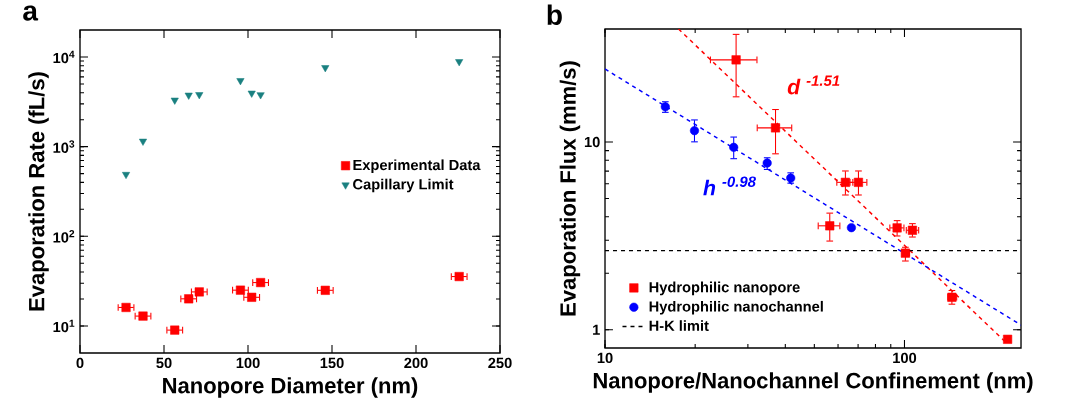 The image size is (1071, 407). Describe the element at coordinates (64, 146) in the screenshot. I see `y-tick-label: 10$^{3}$` at that location.